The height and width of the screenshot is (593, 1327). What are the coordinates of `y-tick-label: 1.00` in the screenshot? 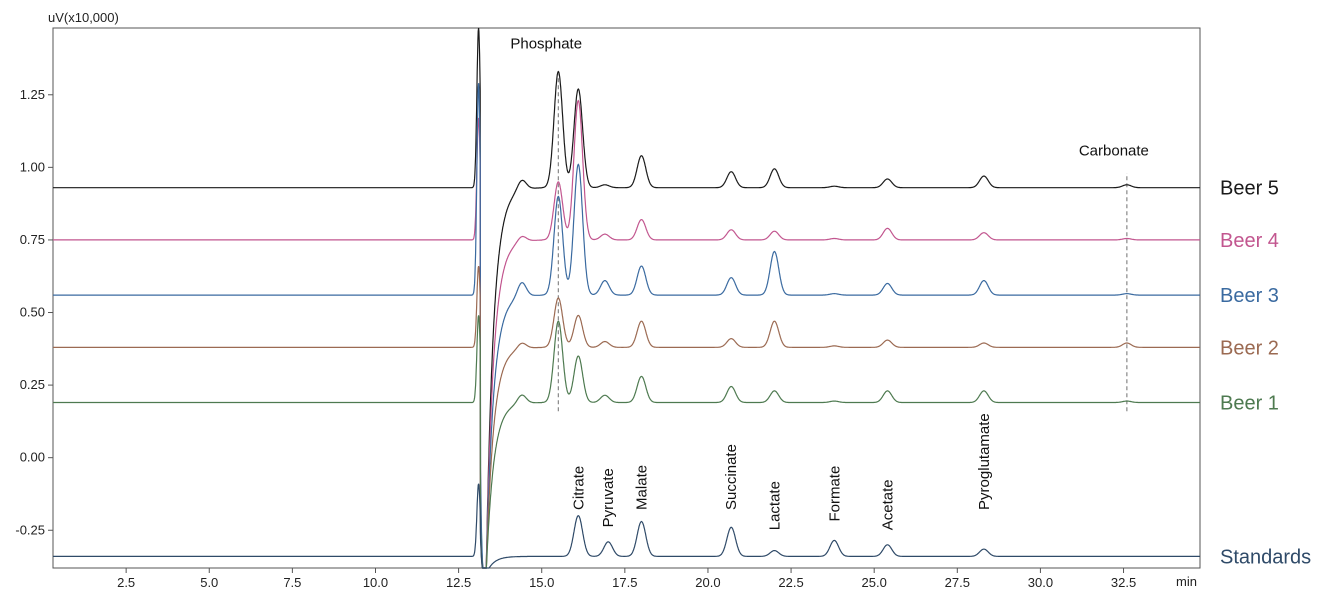 It's located at (32, 166).